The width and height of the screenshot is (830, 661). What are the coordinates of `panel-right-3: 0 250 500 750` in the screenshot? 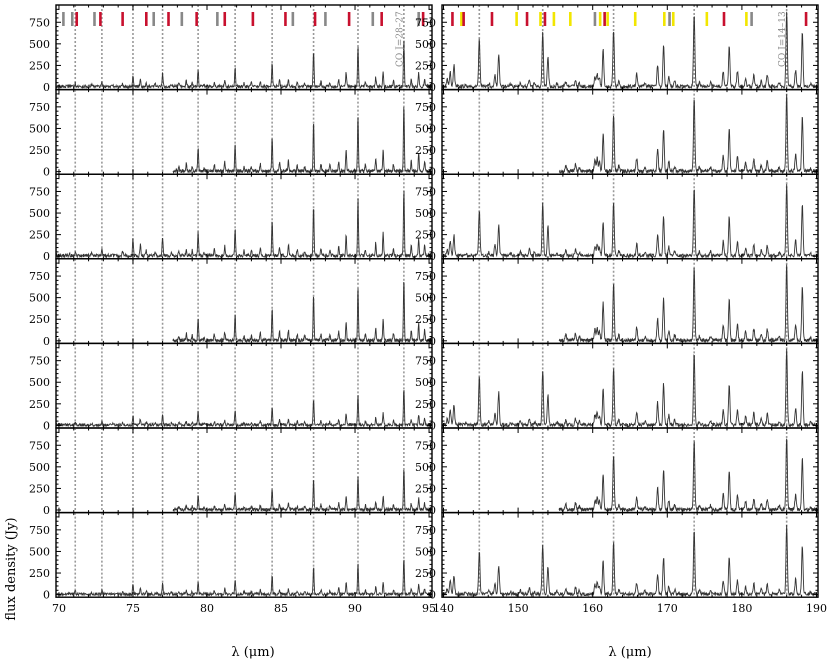 It's located at (617, 218).